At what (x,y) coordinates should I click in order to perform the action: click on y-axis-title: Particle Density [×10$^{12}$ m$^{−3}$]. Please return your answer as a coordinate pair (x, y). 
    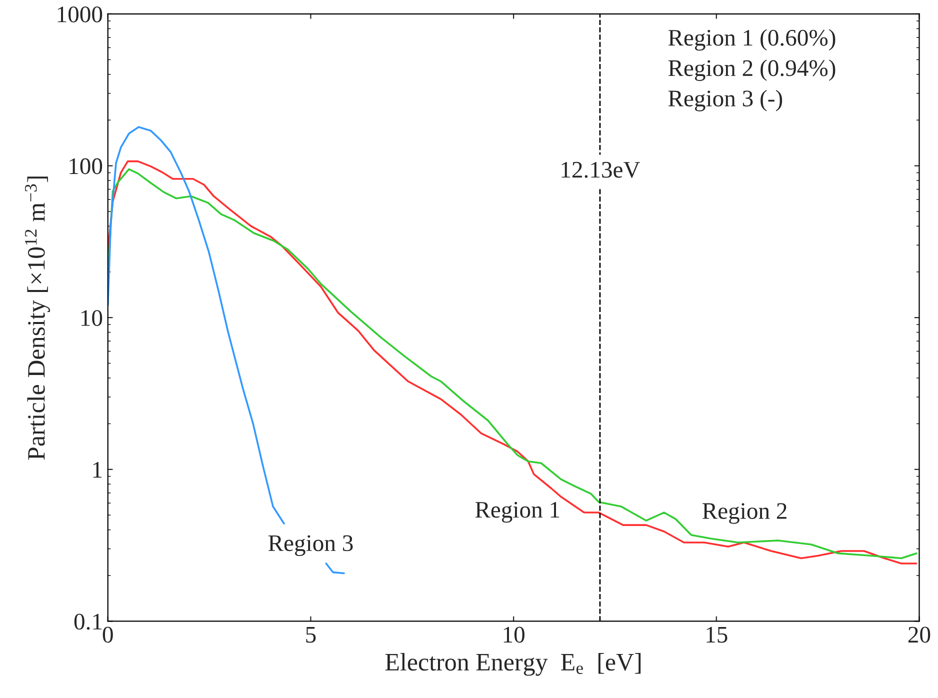
    Looking at the image, I should click on (37, 318).